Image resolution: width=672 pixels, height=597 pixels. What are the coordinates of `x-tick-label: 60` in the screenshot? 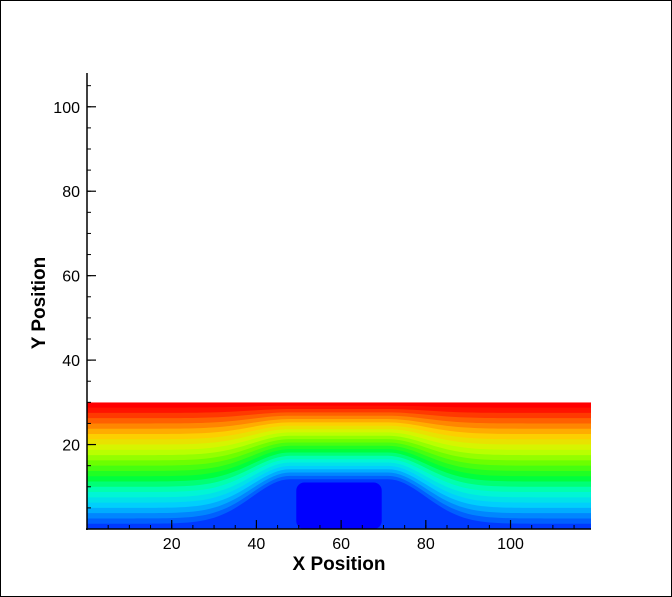 It's located at (341, 544).